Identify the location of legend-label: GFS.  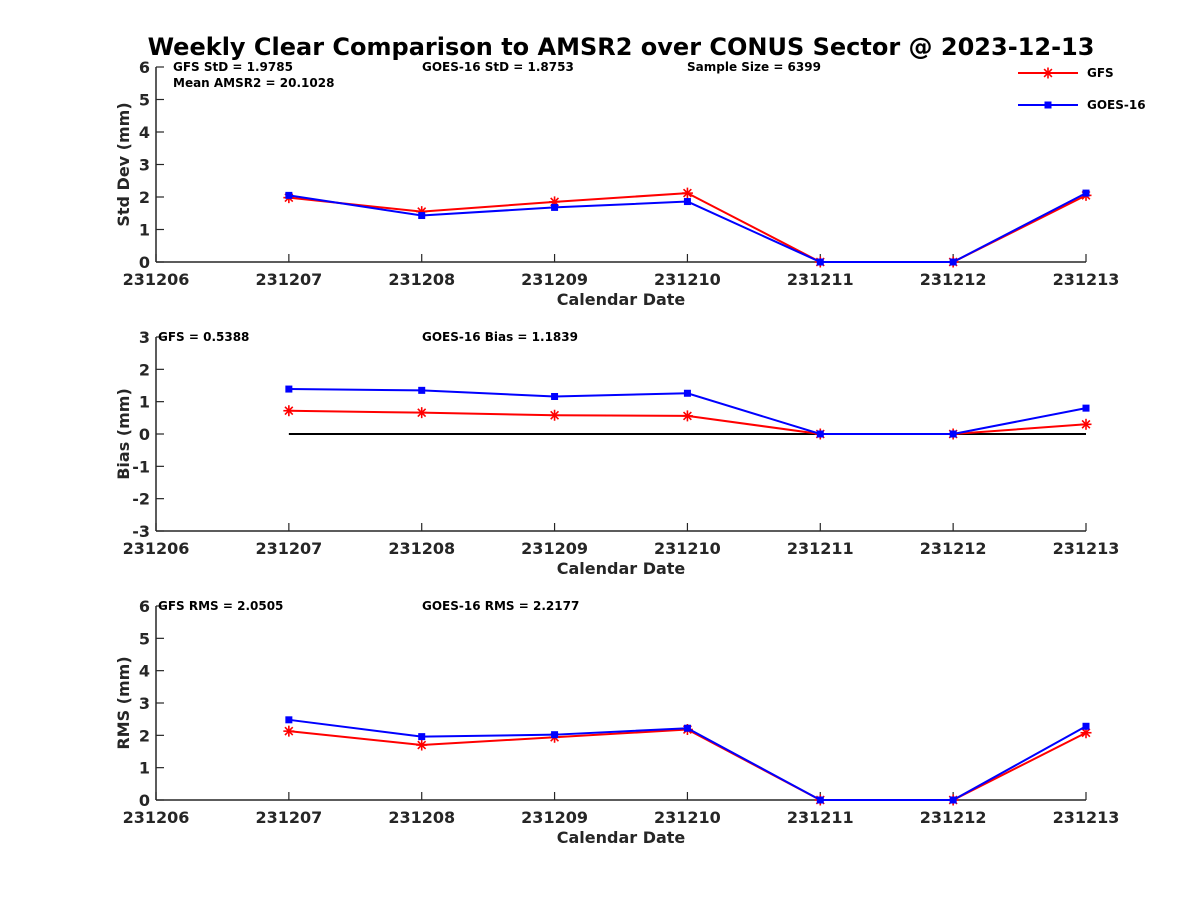
(1100, 73).